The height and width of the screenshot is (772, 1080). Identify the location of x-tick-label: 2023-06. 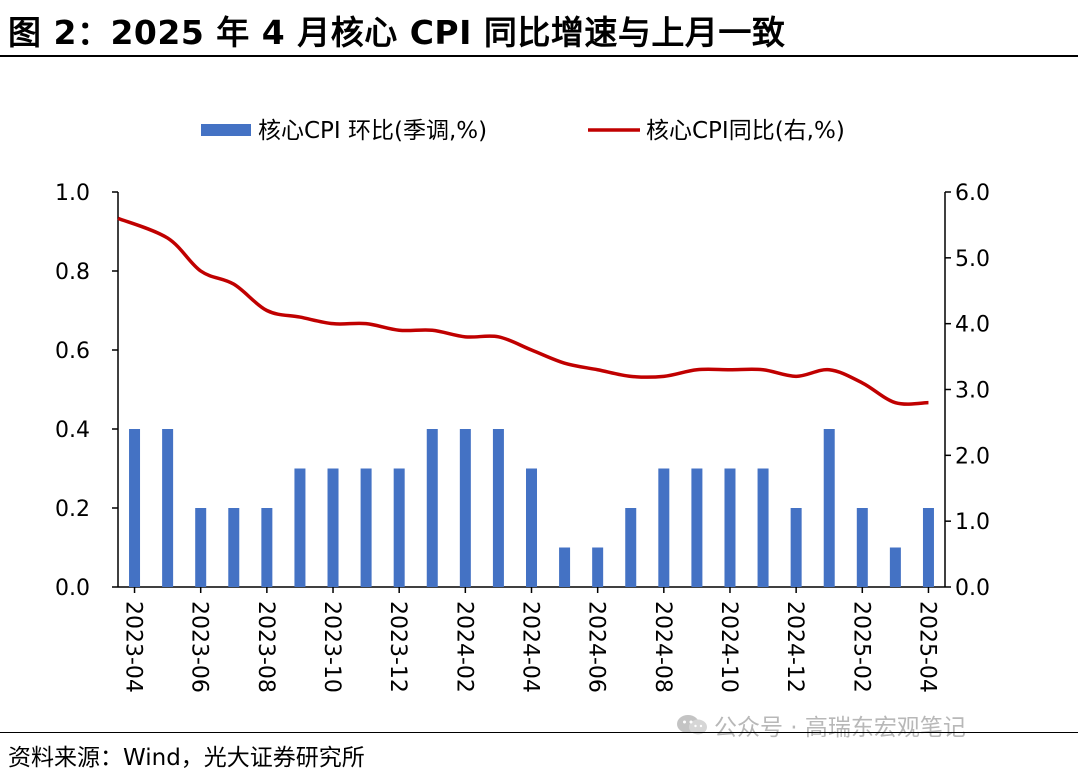
(199, 647).